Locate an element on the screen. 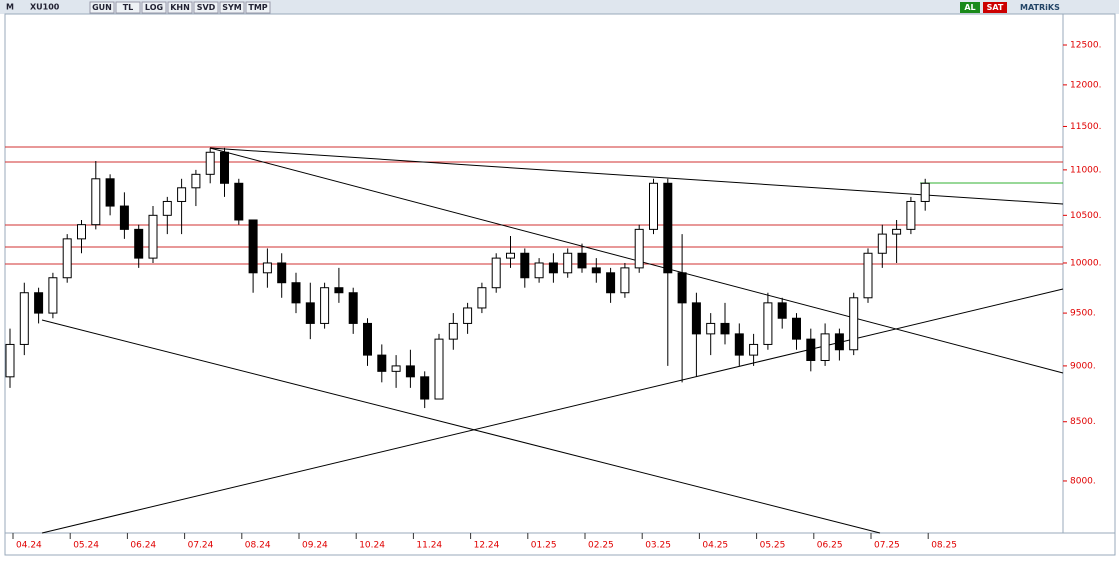  x-tick-label: 06.25 is located at coordinates (830, 546).